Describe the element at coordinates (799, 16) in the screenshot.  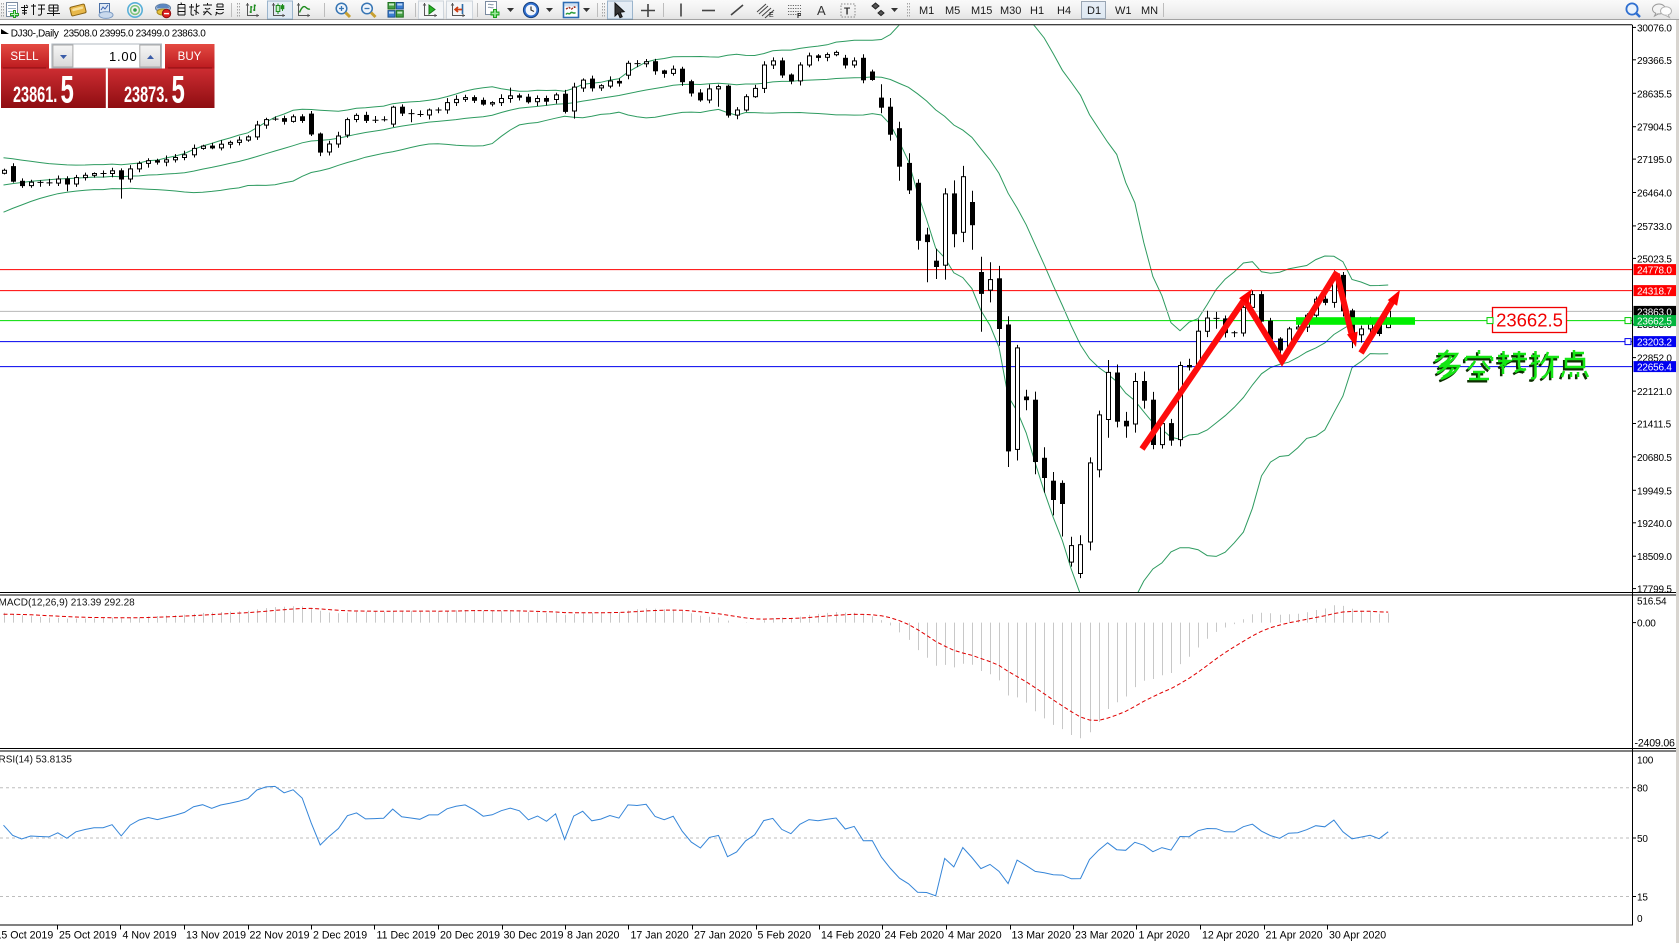
I see `svg-text: F` at that location.